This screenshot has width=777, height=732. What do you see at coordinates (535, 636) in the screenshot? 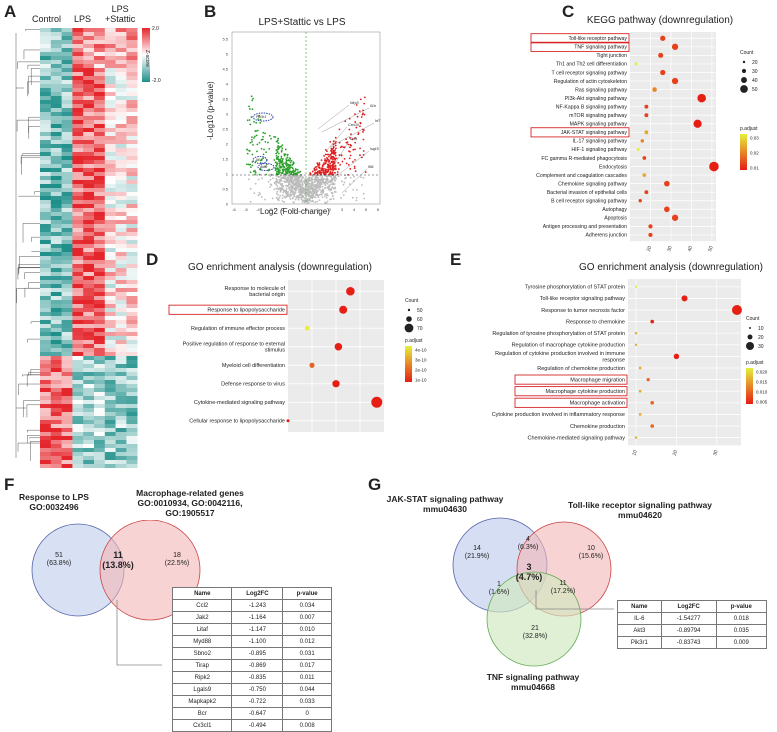
I see `g-tnf-only-pct: (32.8%)` at bounding box center [535, 636].